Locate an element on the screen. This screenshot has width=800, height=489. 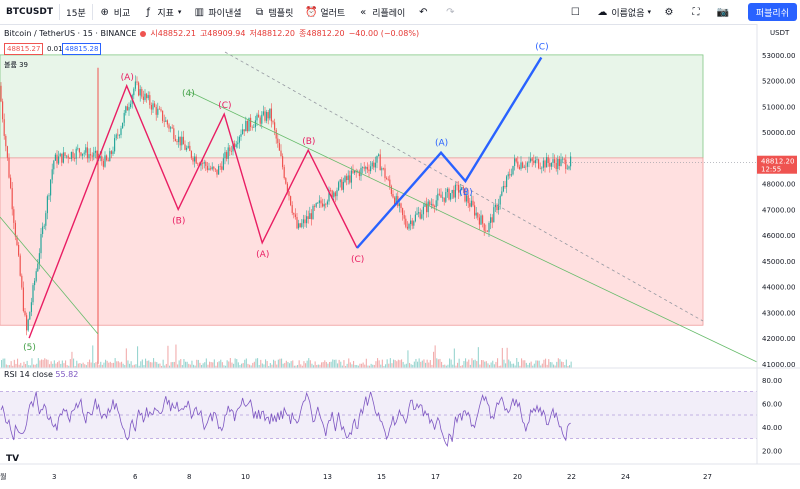
price-tick-label: 43000.00 is located at coordinates (778, 313).